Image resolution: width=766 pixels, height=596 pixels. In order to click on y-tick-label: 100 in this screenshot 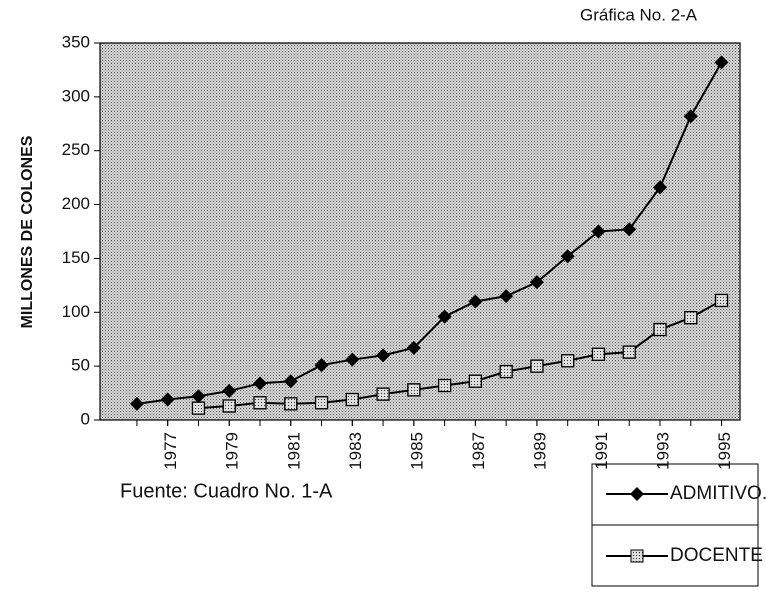, I will do `click(76, 311)`.